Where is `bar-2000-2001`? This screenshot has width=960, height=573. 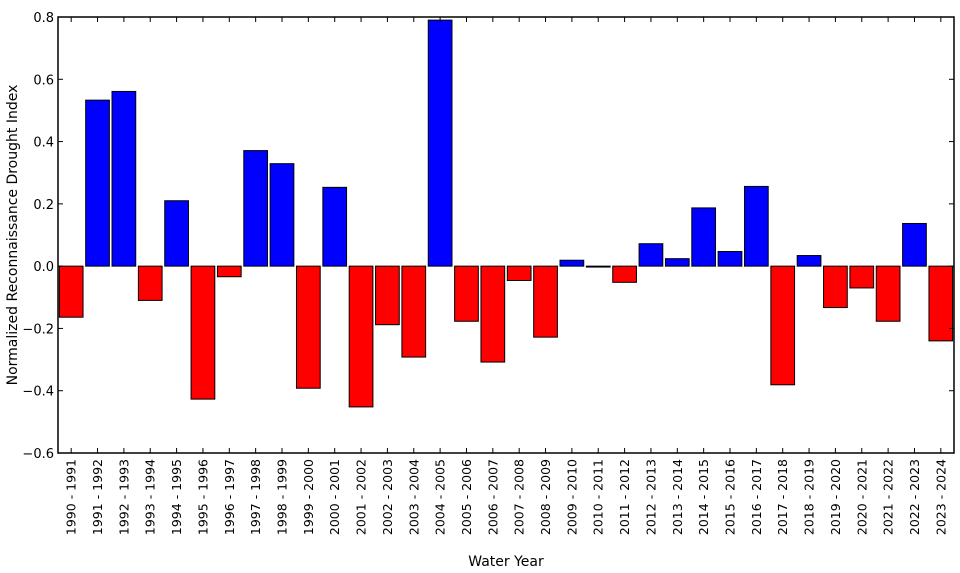
bar-2000-2001 is located at coordinates (335, 226).